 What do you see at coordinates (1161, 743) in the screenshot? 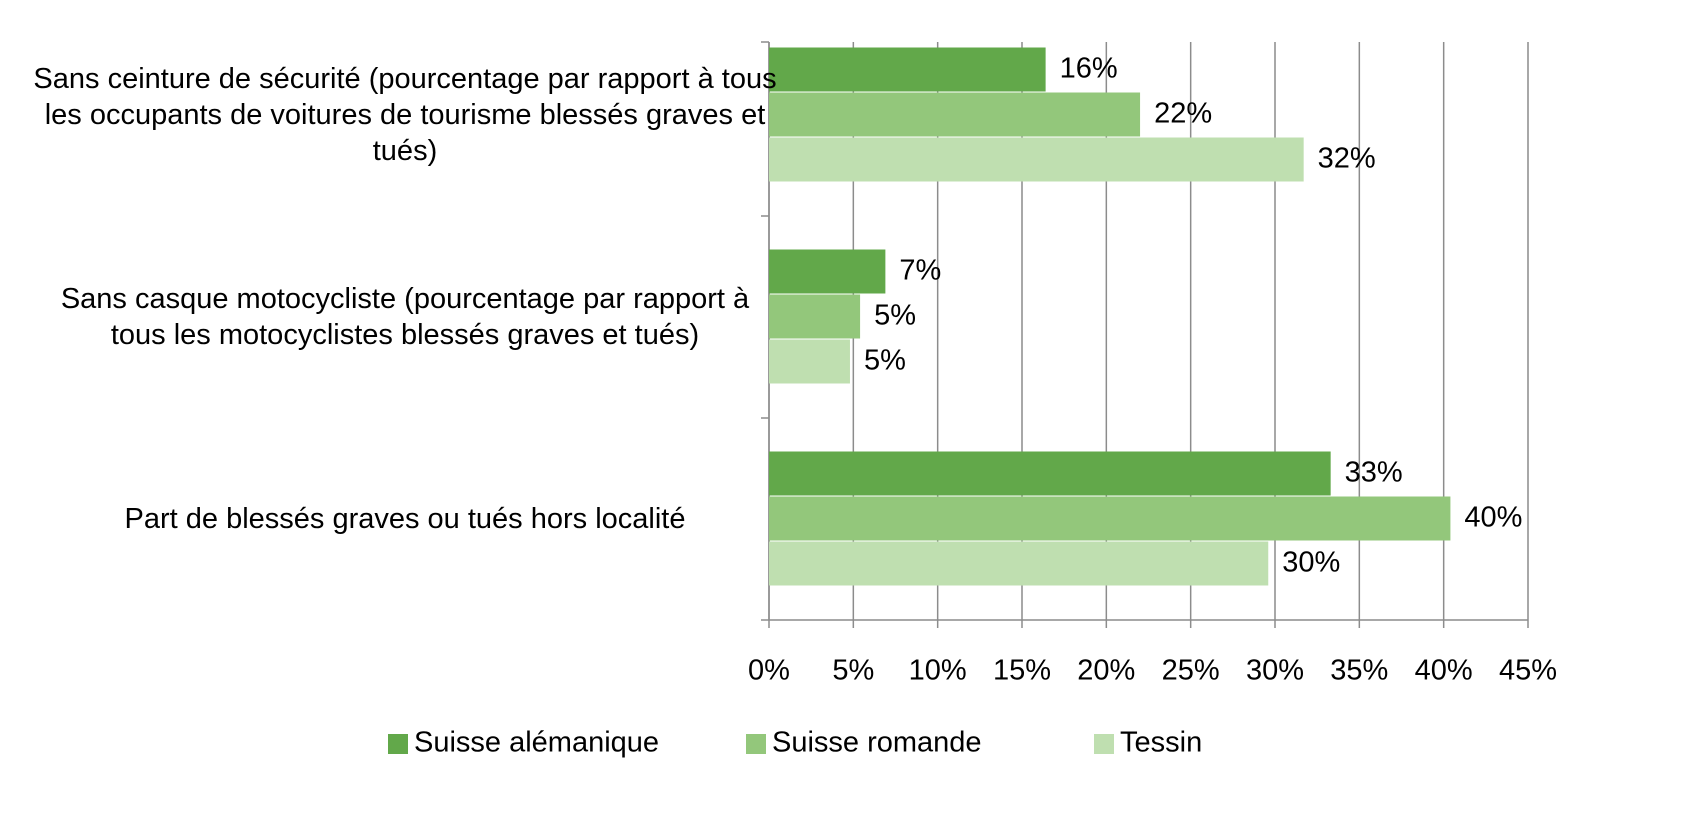
I see `legend-label: Tessin` at bounding box center [1161, 743].